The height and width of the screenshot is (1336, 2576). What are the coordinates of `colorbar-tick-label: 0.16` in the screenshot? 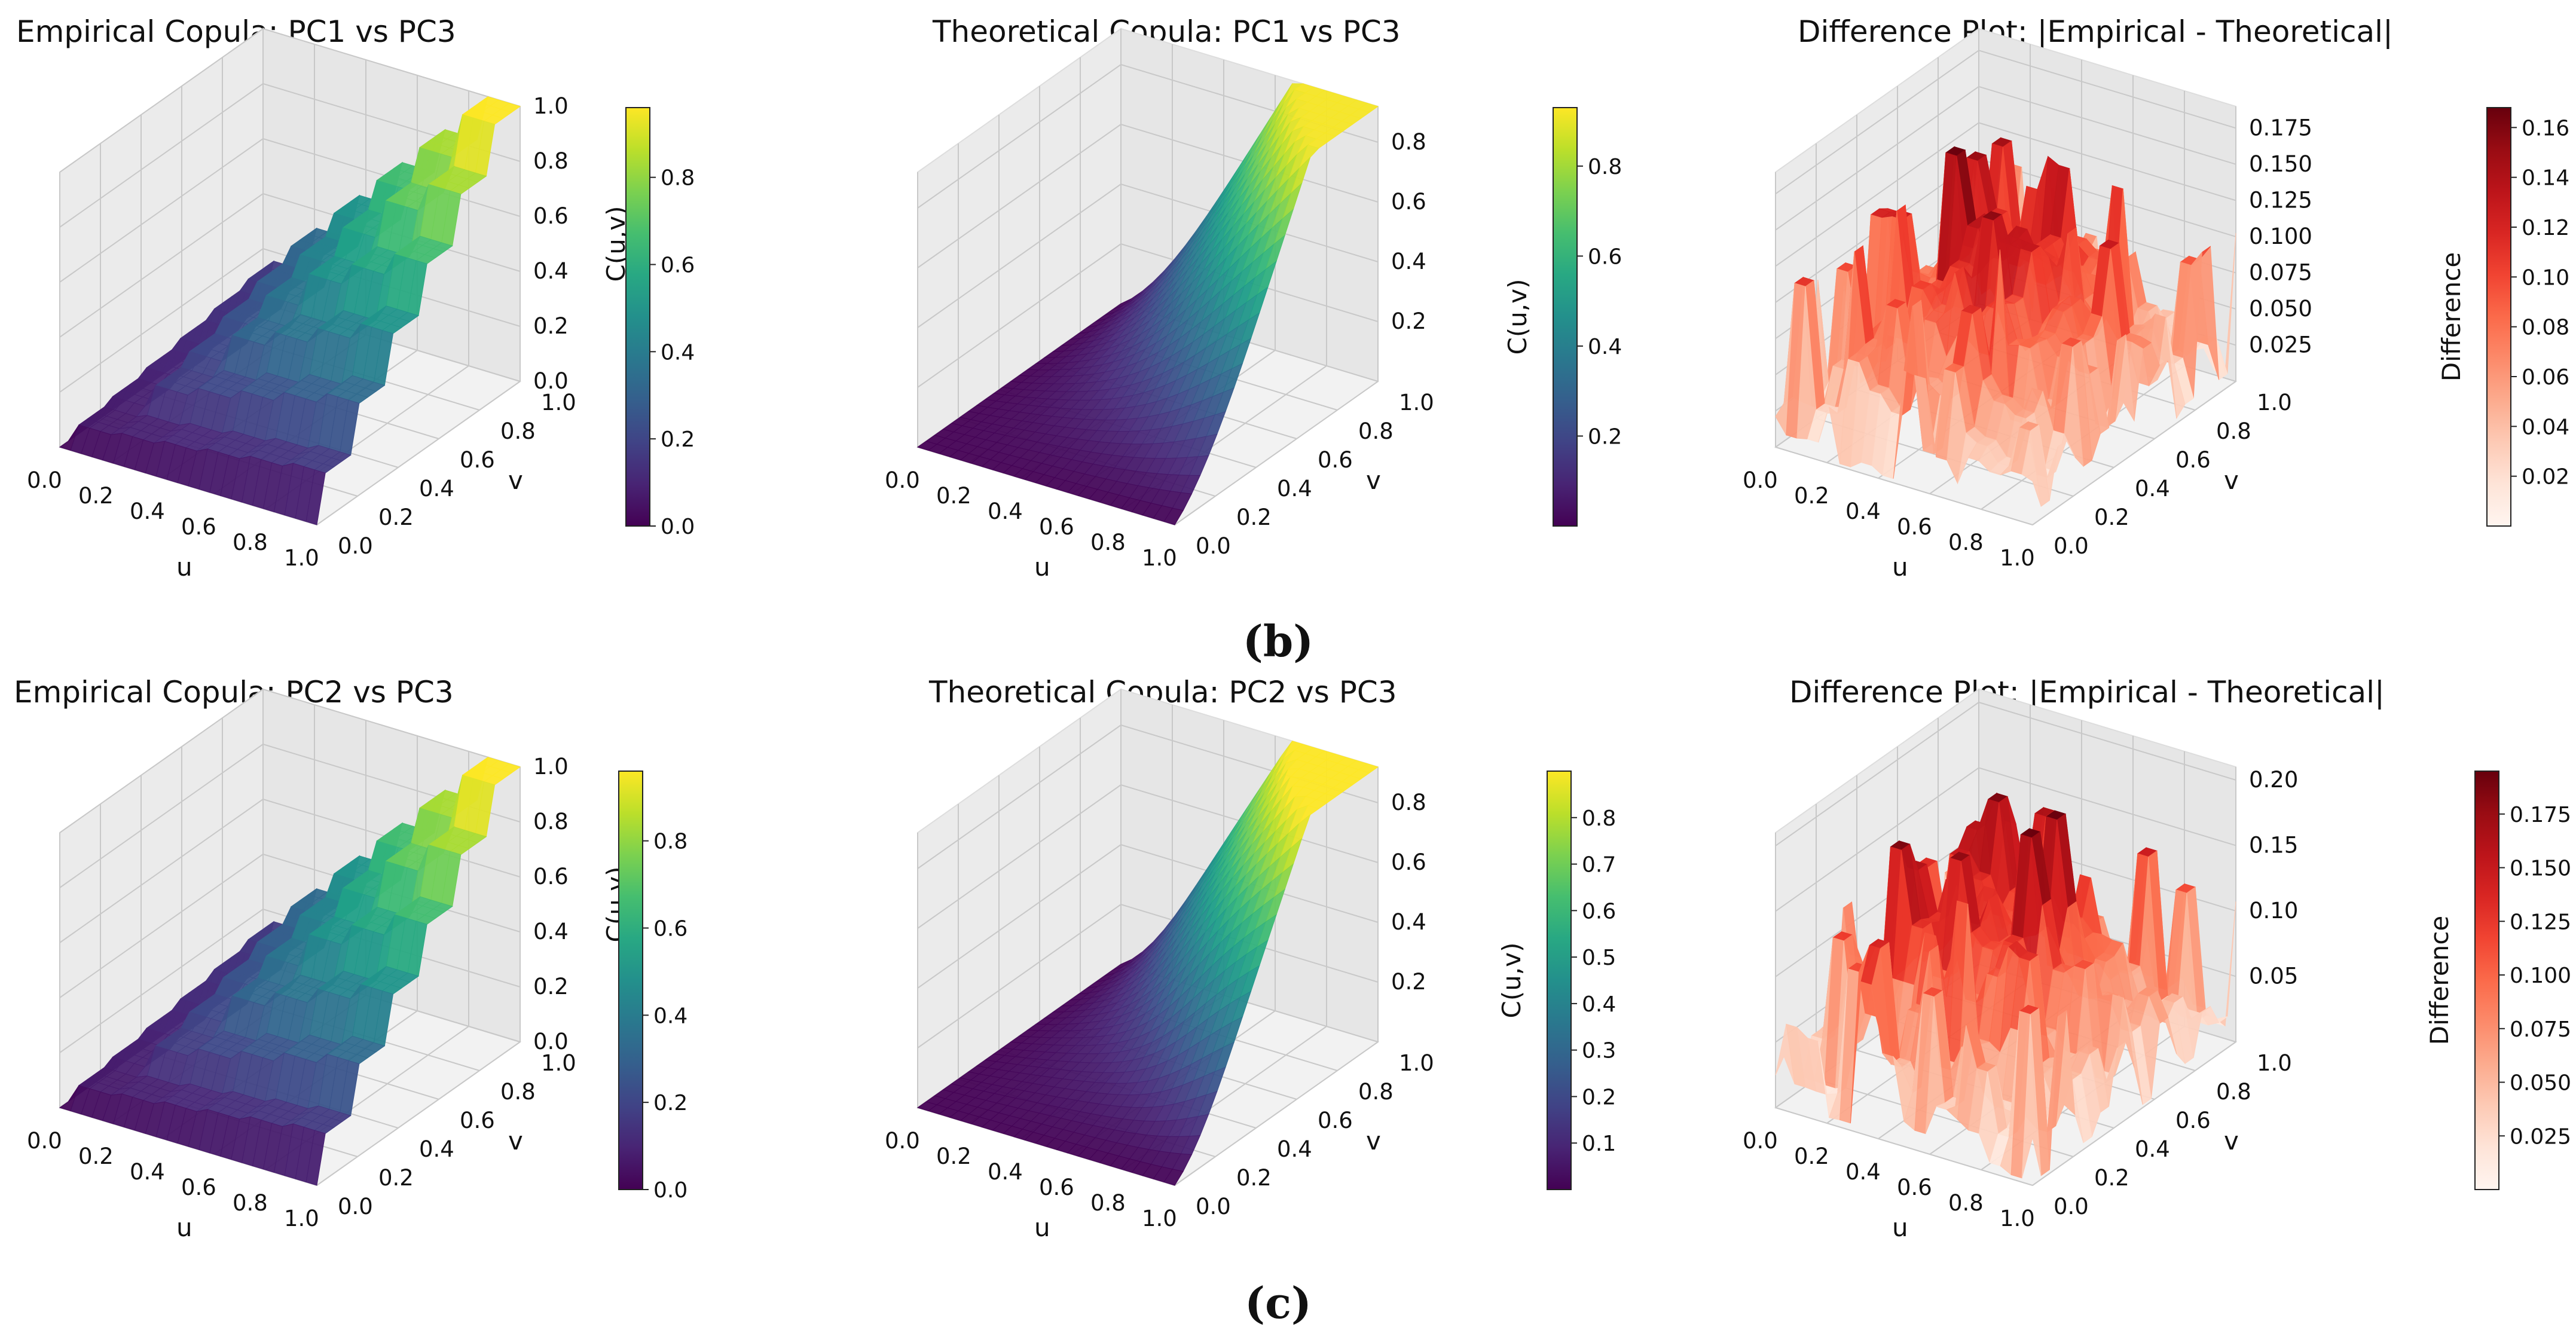 It's located at (2546, 128).